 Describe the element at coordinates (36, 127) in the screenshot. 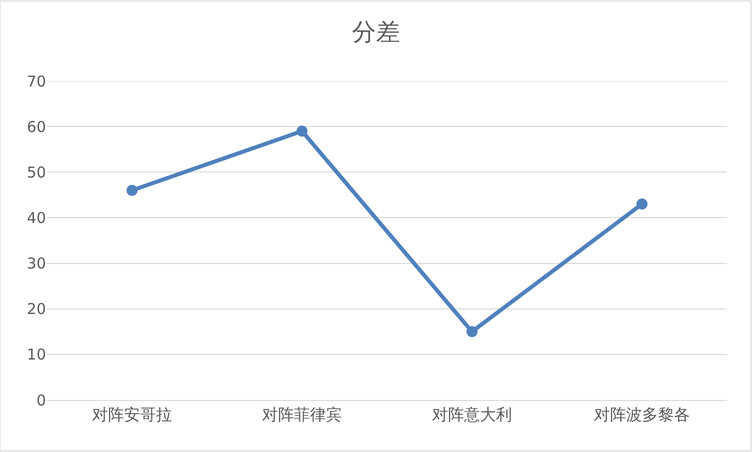

I see `y-tick-label: 60` at that location.